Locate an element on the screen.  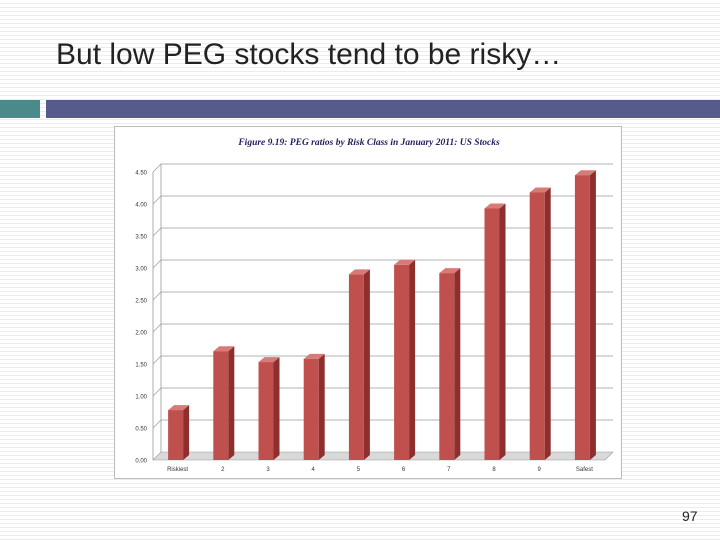
accent-bar-navy is located at coordinates (383, 109).